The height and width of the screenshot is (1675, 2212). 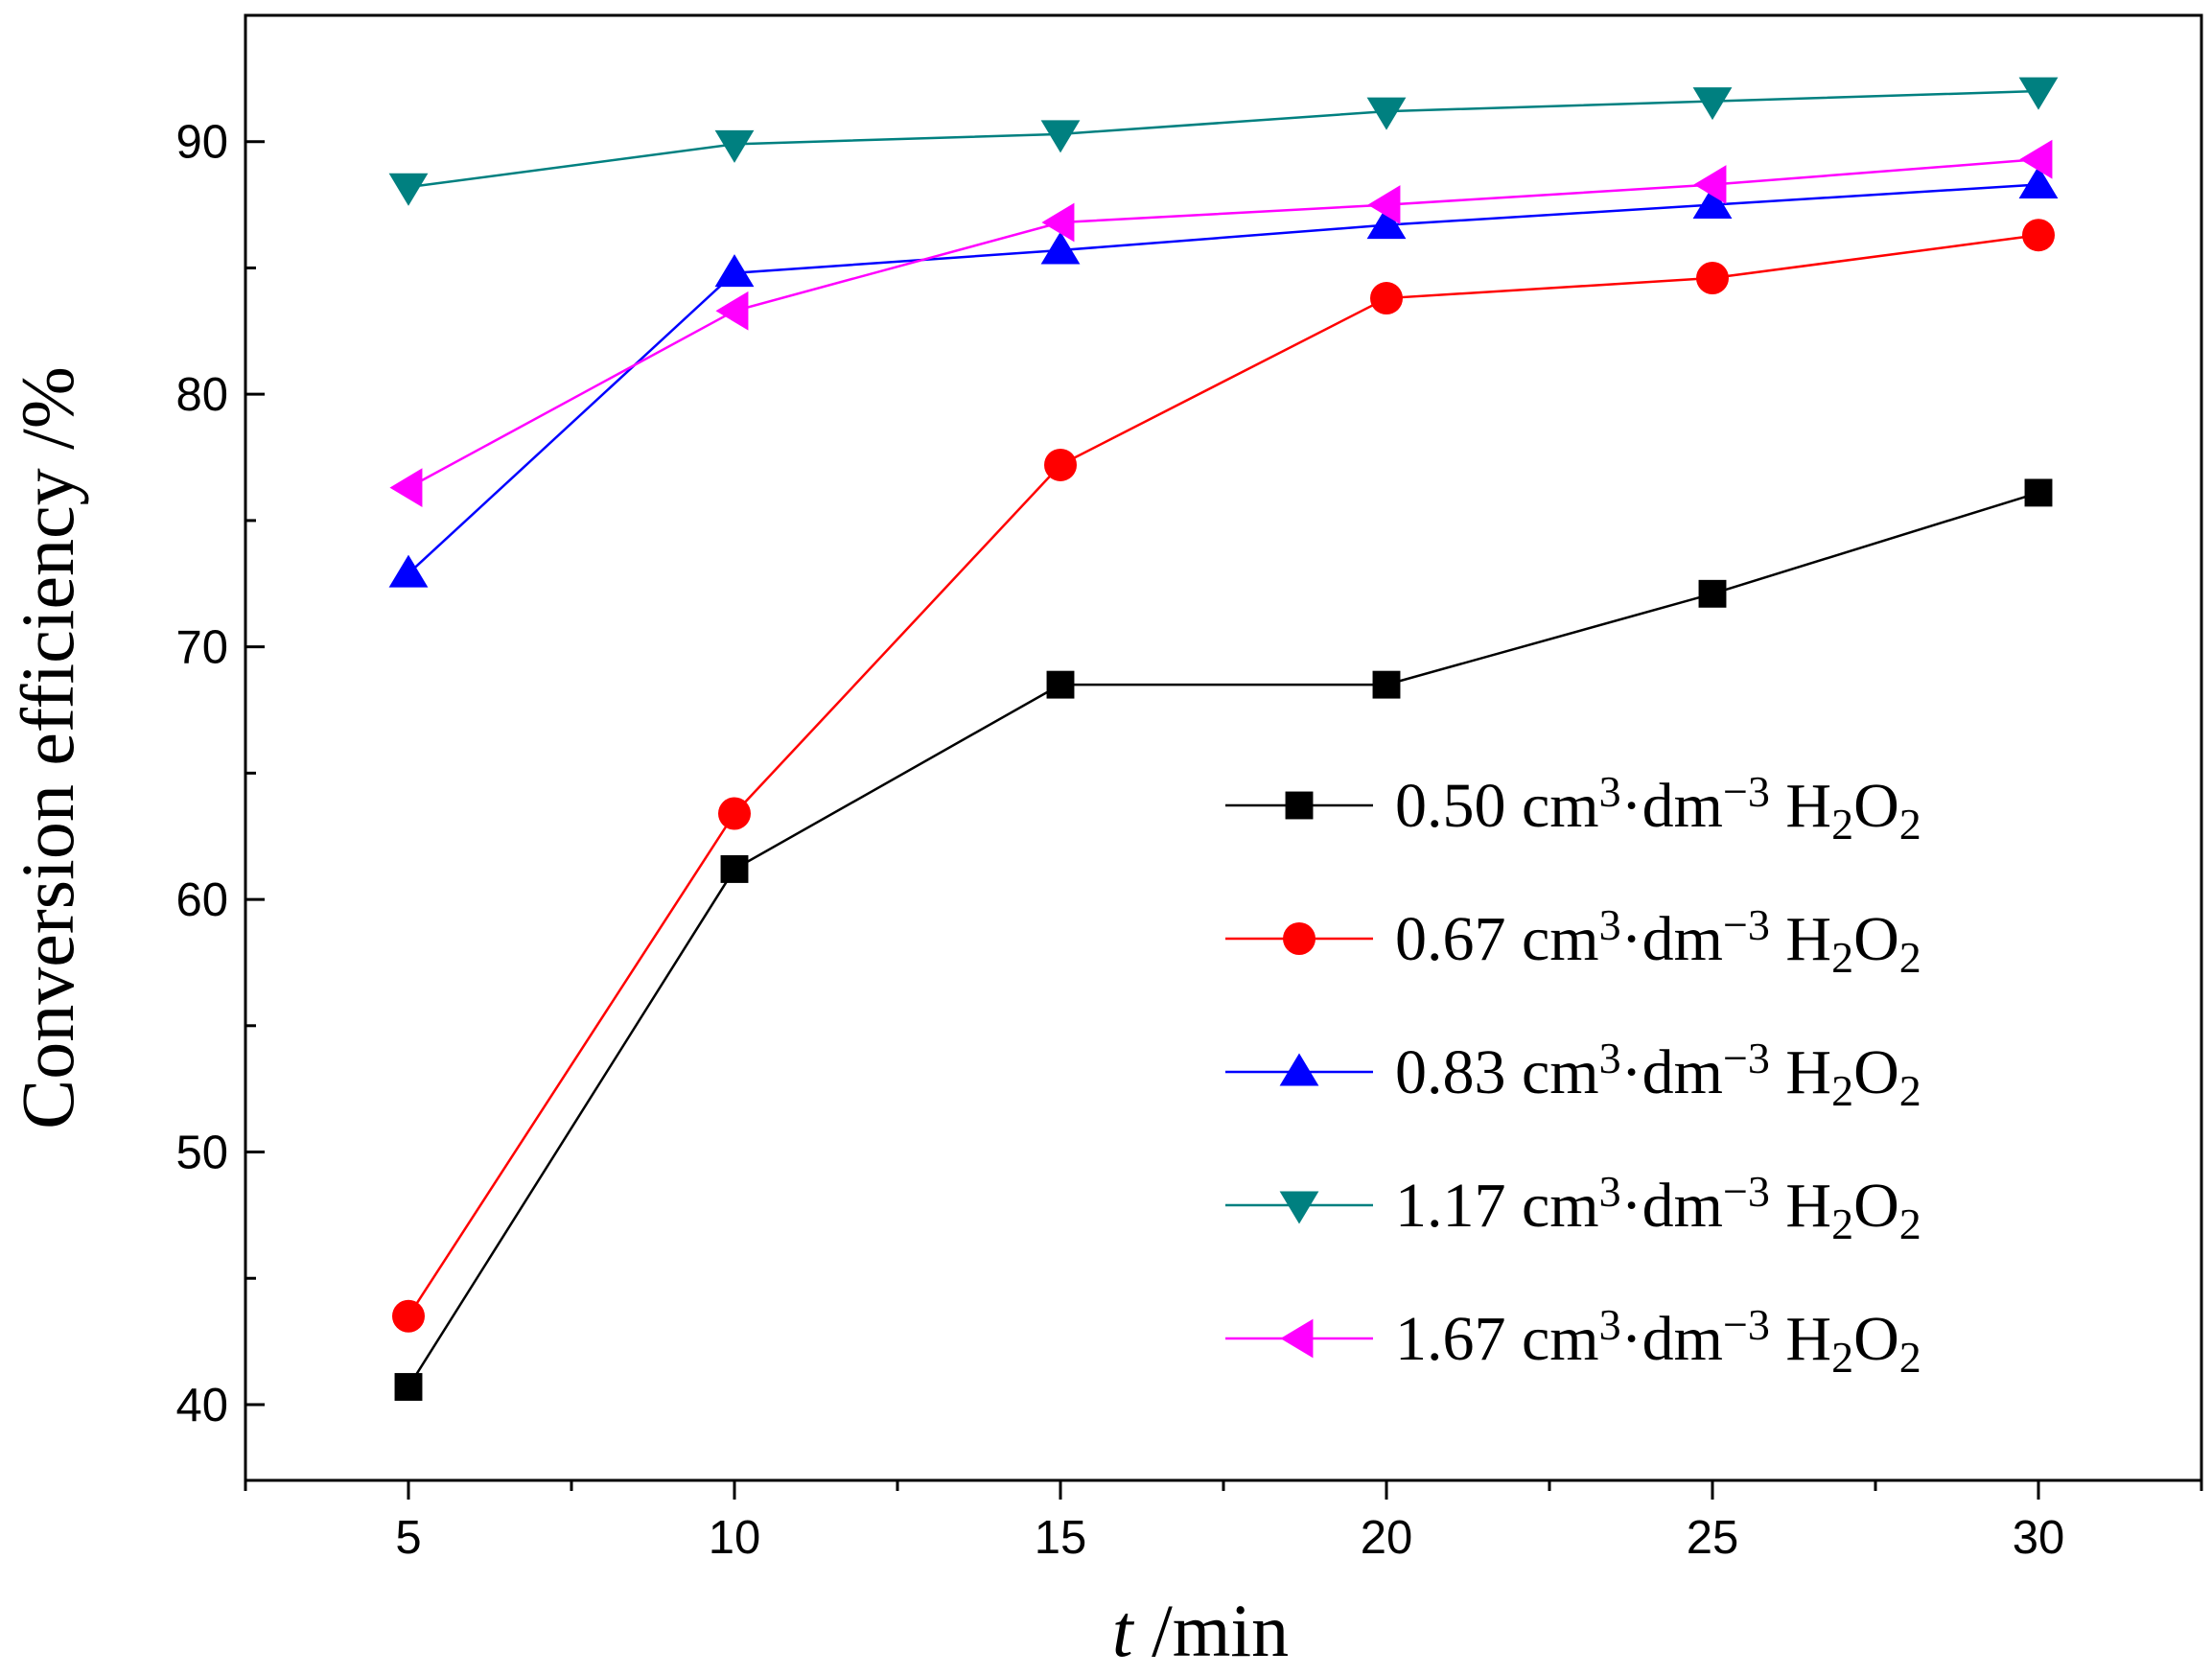 I want to click on x-tick-label-20: 20, so click(x=1387, y=1538).